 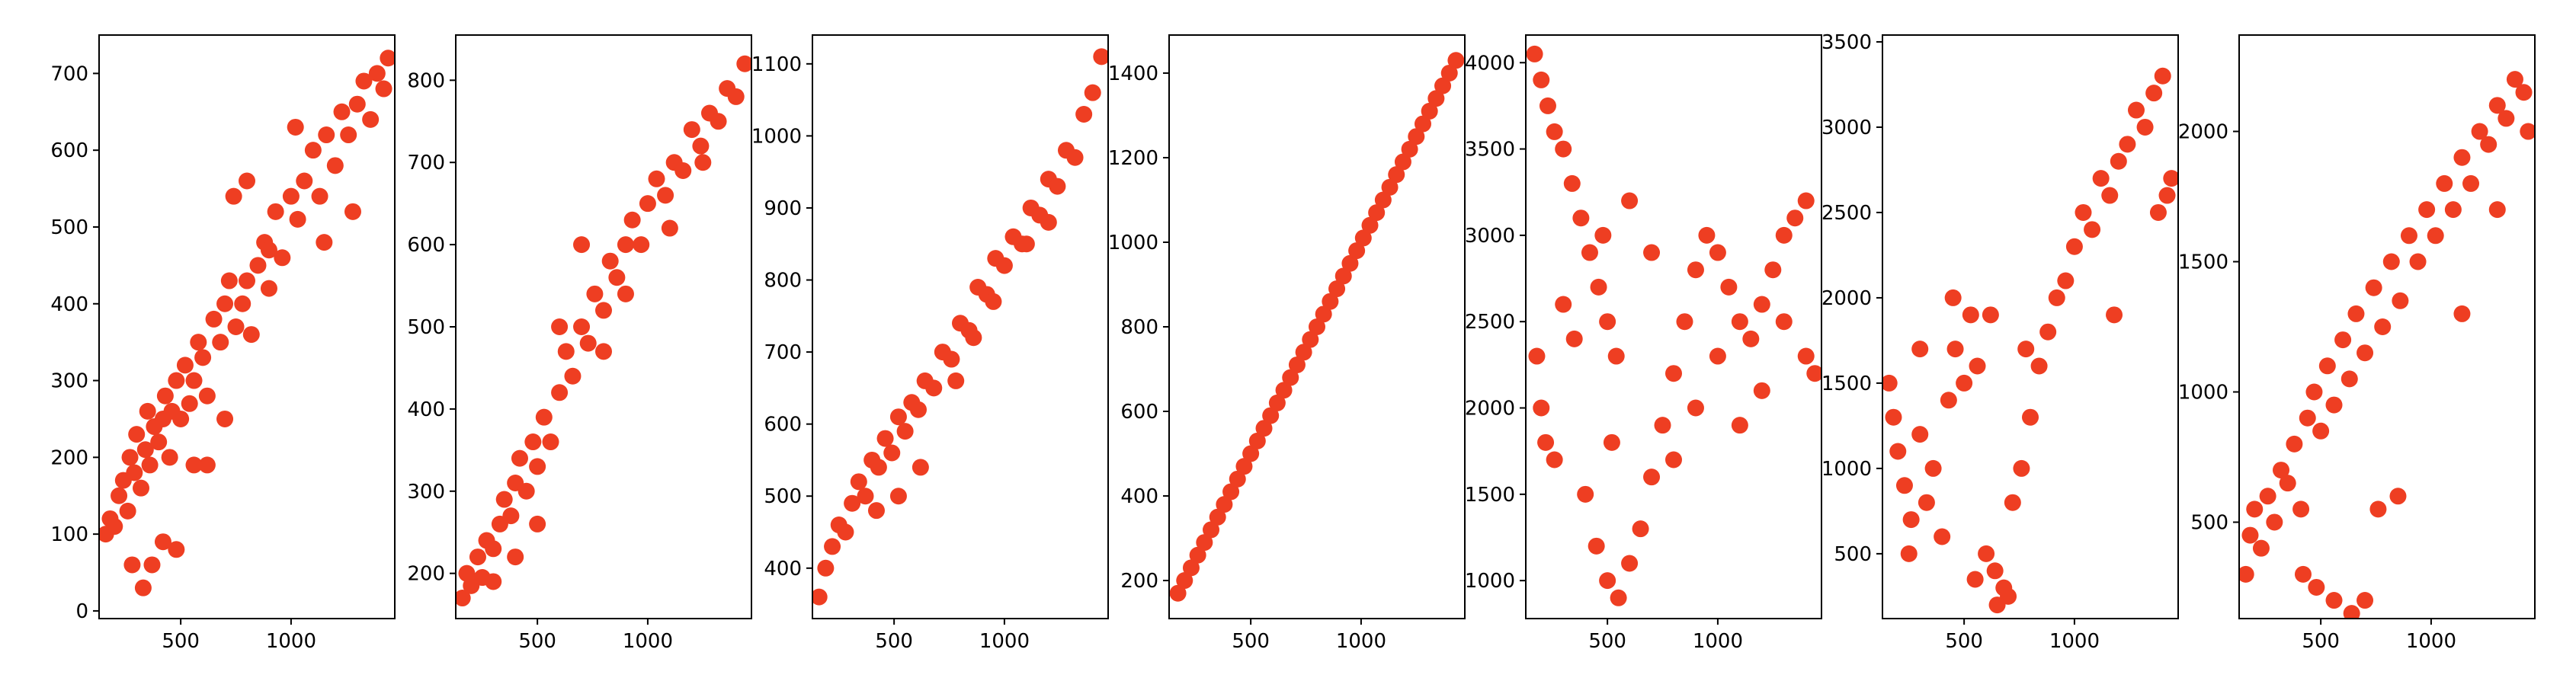 I want to click on y-tick-label: 3500, so click(x=1846, y=42).